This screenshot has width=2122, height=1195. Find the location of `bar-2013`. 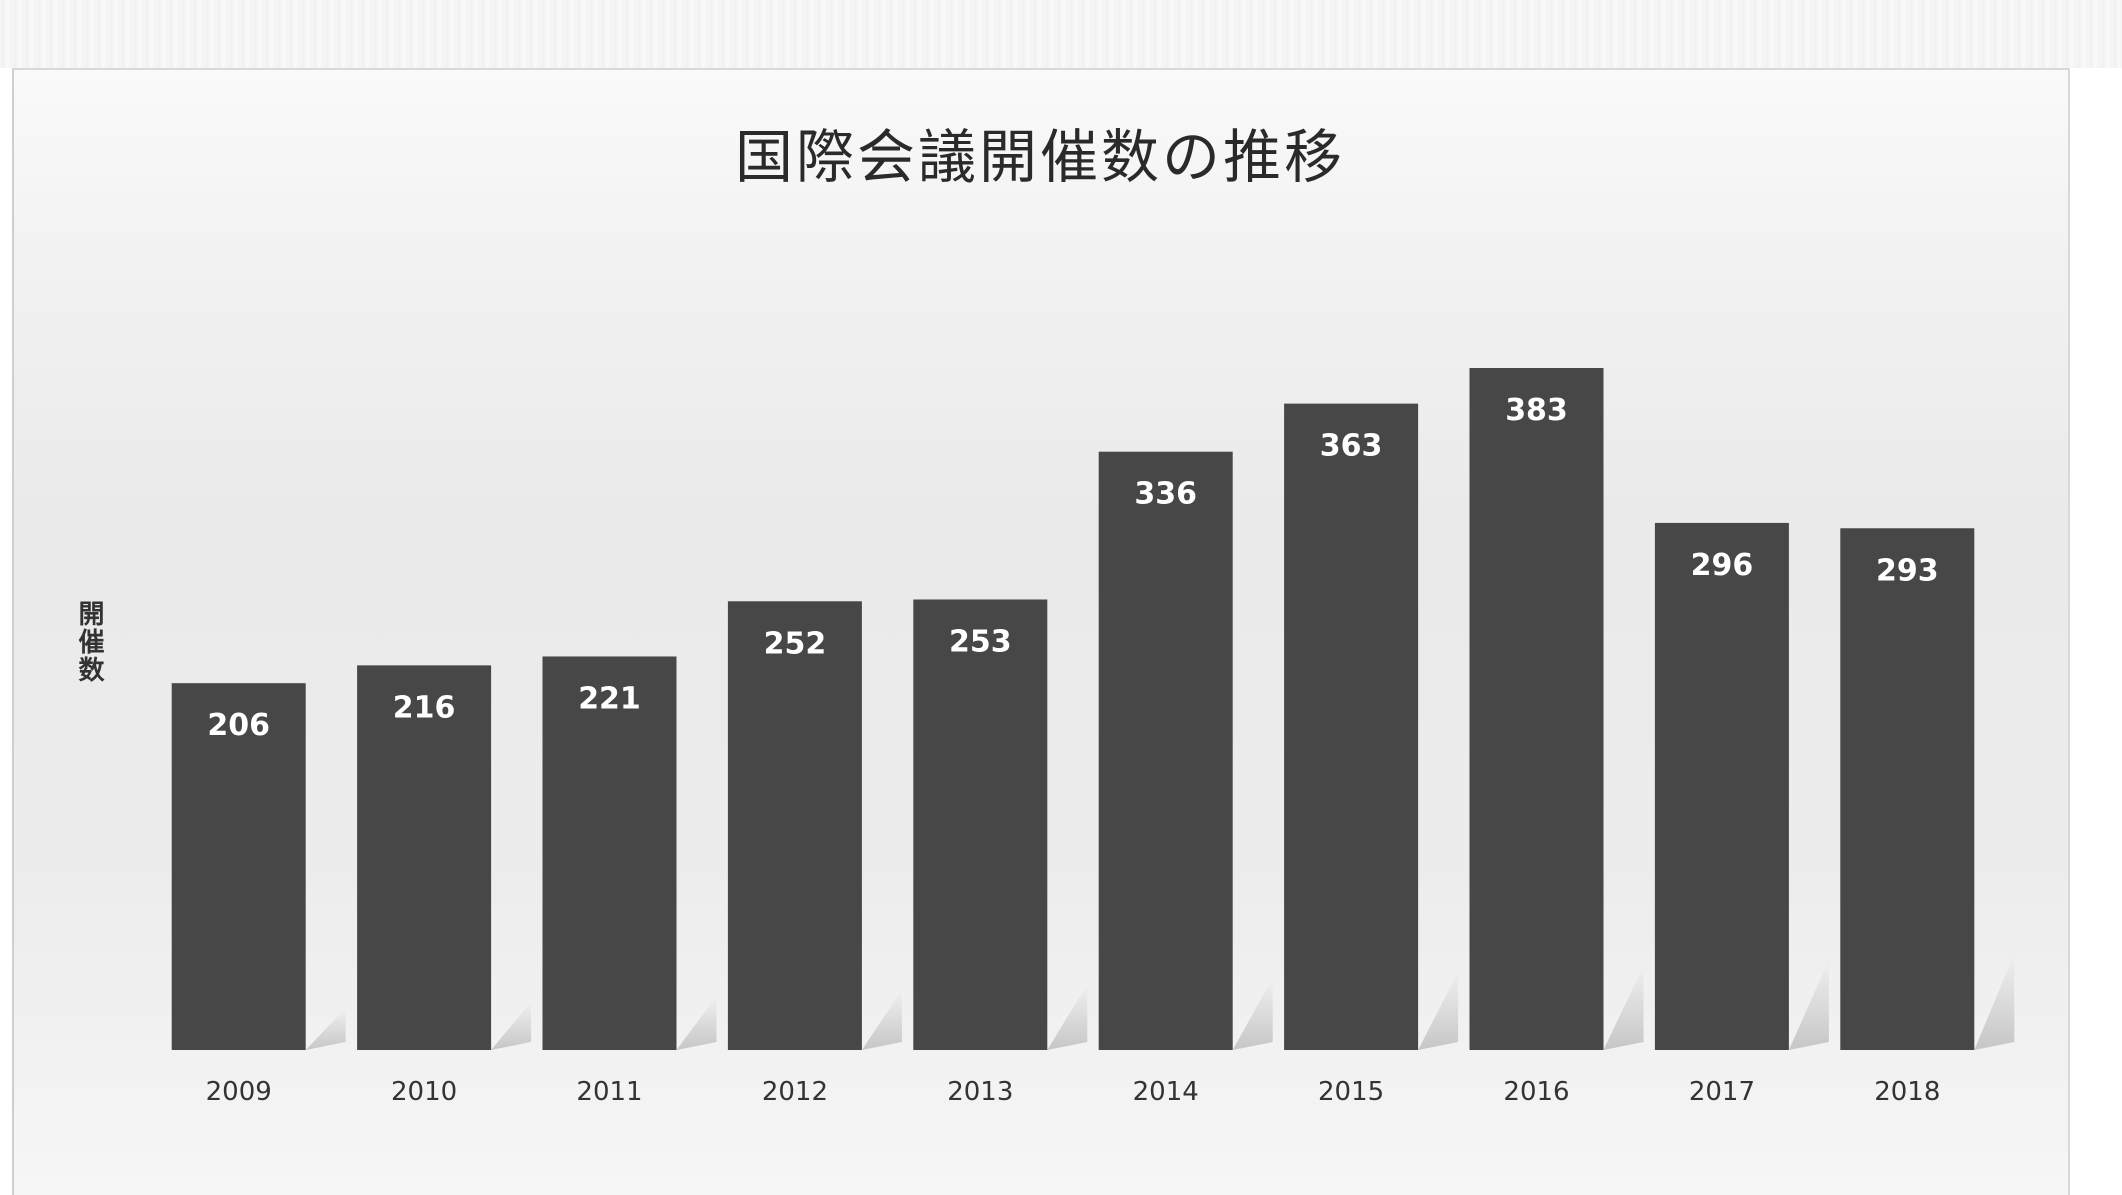

bar-2013 is located at coordinates (980, 824).